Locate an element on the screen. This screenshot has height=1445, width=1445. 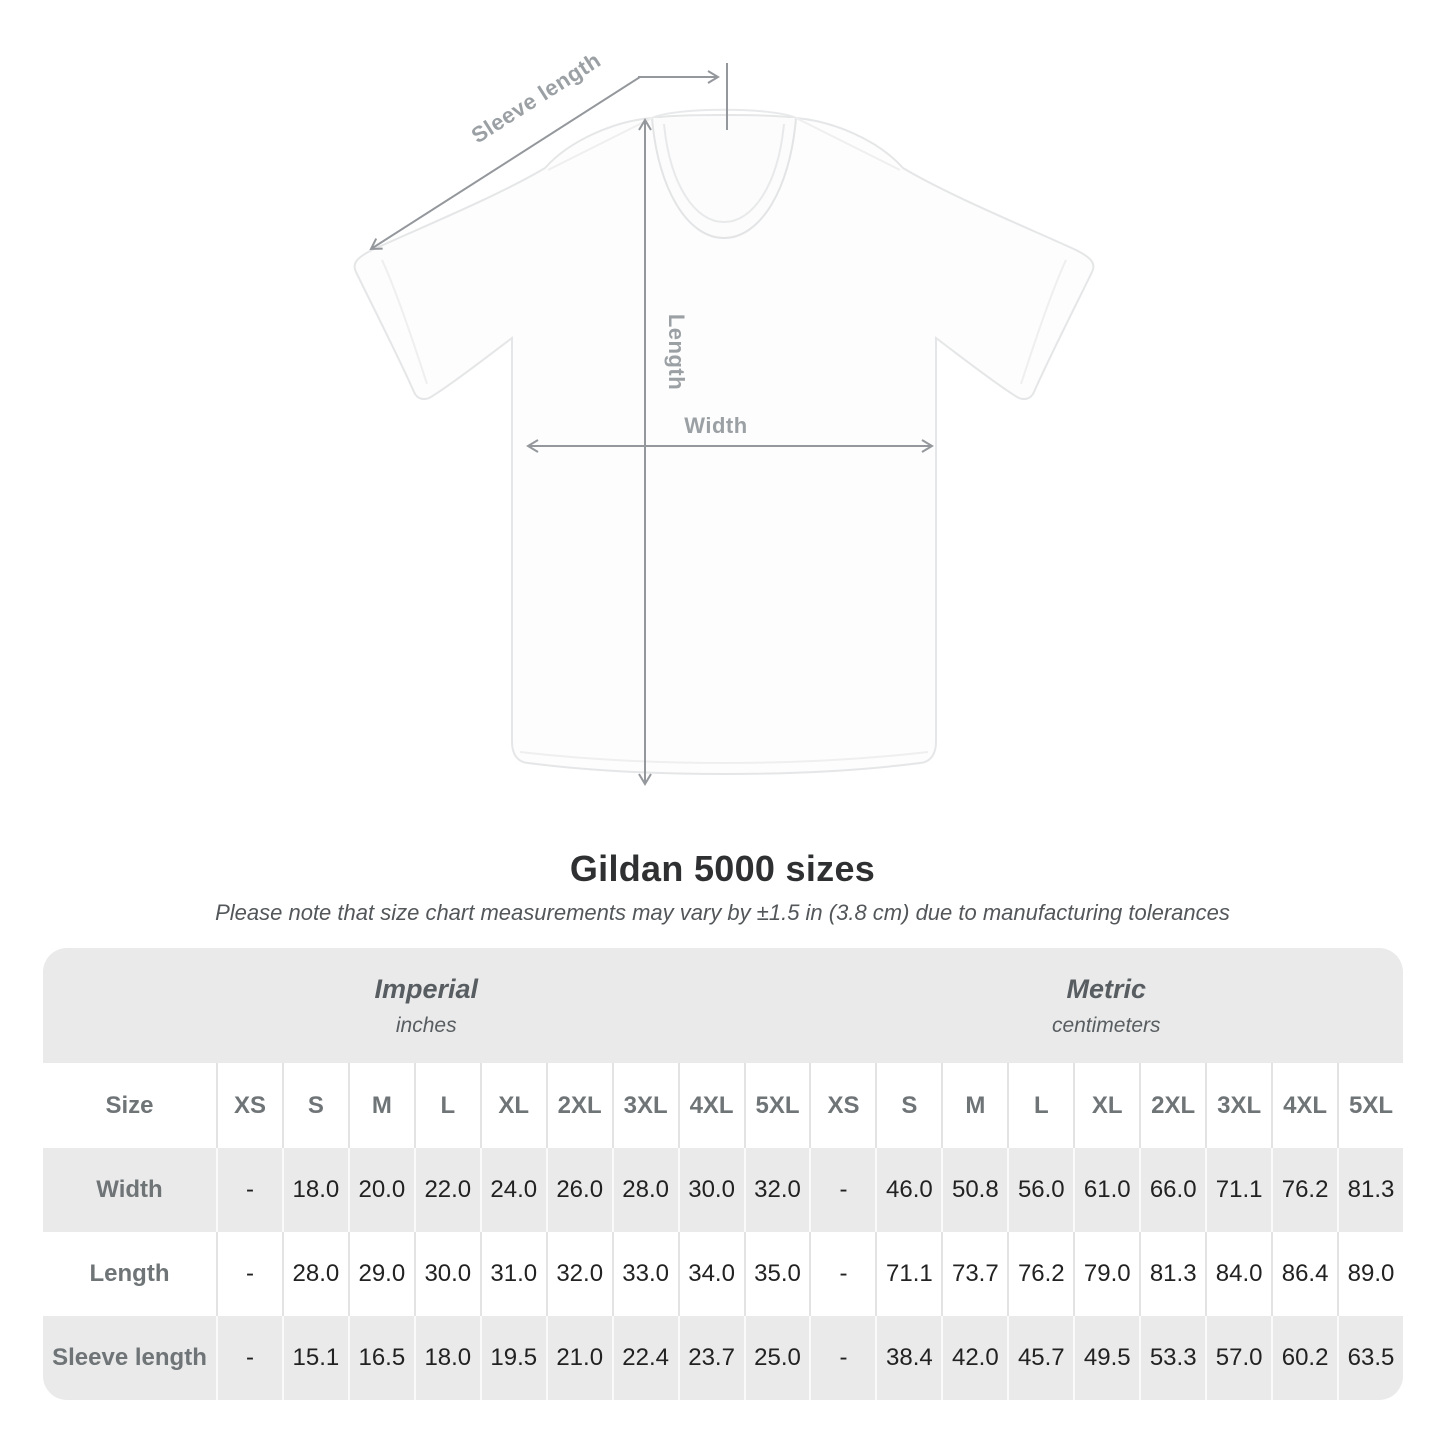
value-cell: 26.0 is located at coordinates (578, 1190).